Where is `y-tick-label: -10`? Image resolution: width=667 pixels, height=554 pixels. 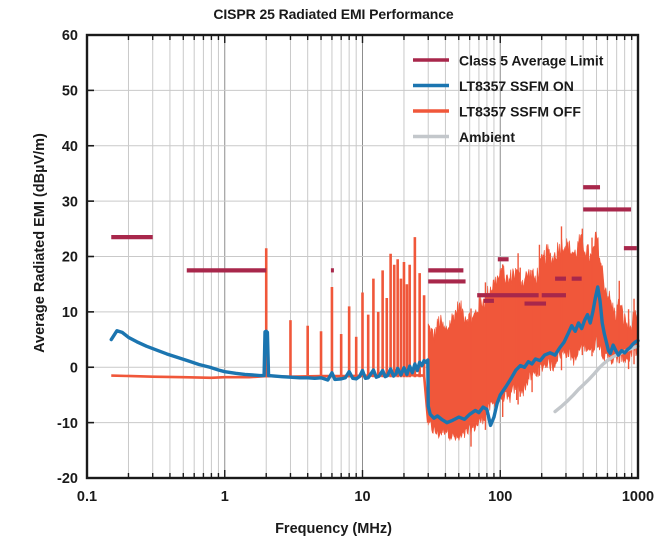 y-tick-label: -10 is located at coordinates (67, 424).